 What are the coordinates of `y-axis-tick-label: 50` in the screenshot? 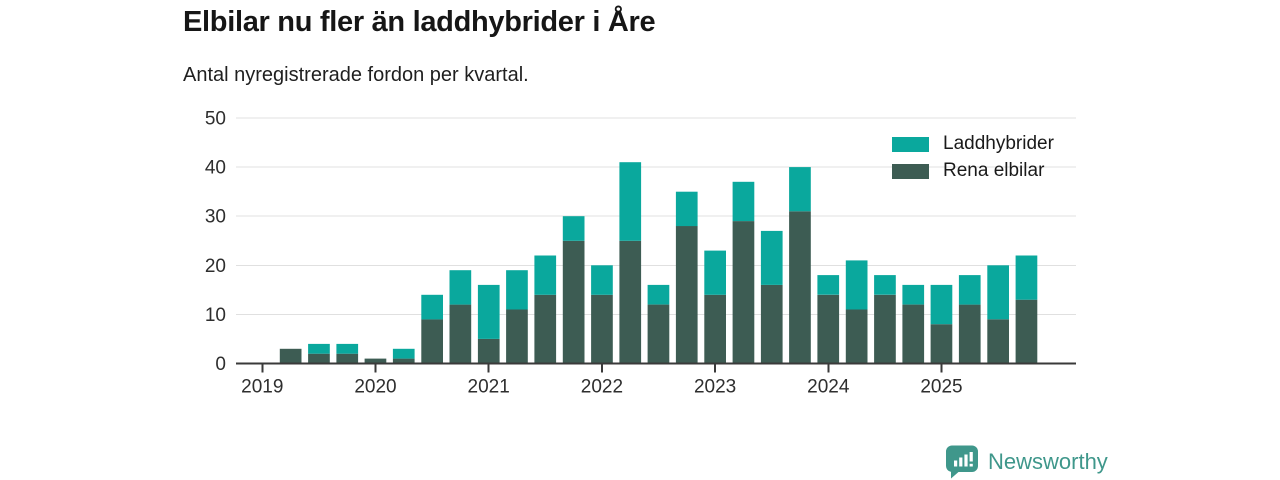 It's located at (215, 119).